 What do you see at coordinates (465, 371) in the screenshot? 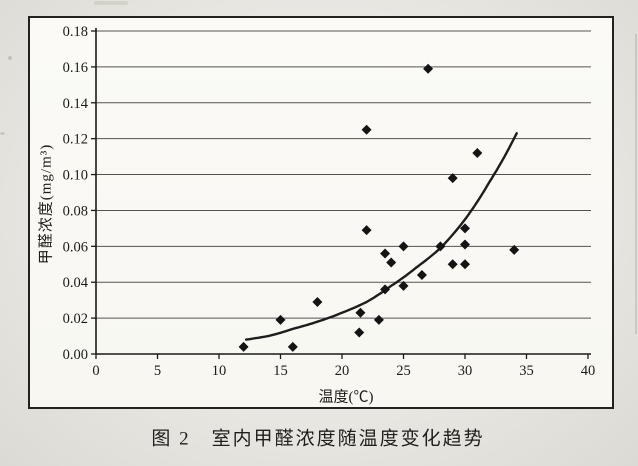
I see `x-tick-label: 30` at bounding box center [465, 371].